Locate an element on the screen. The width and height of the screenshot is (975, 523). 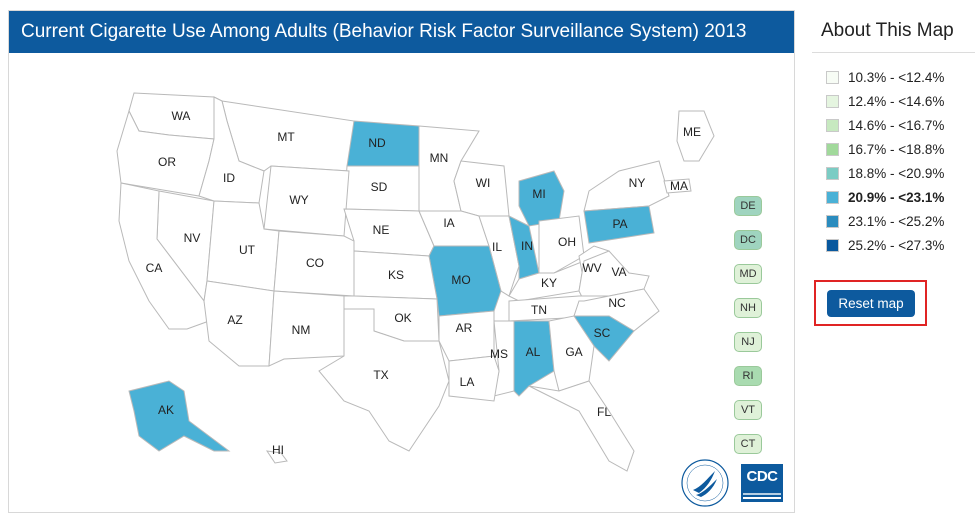
state-ar is located at coordinates (466, 336).